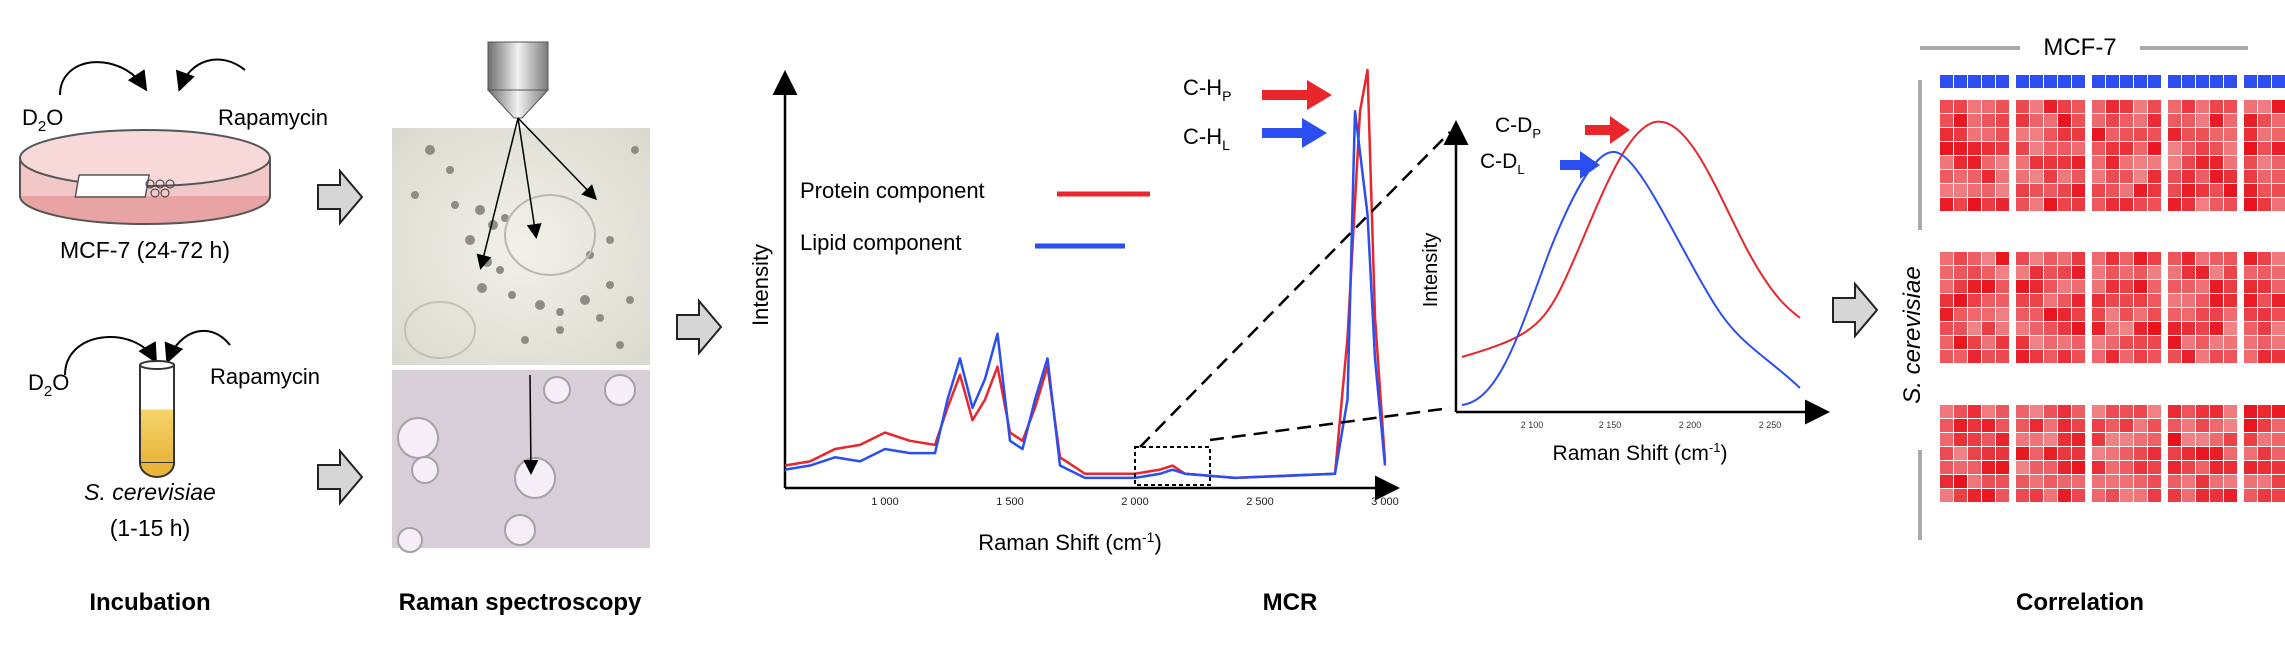 This screenshot has width=2285, height=648. What do you see at coordinates (150, 528) in the screenshot?
I see `yeast-time-caption: (1-15 h)` at bounding box center [150, 528].